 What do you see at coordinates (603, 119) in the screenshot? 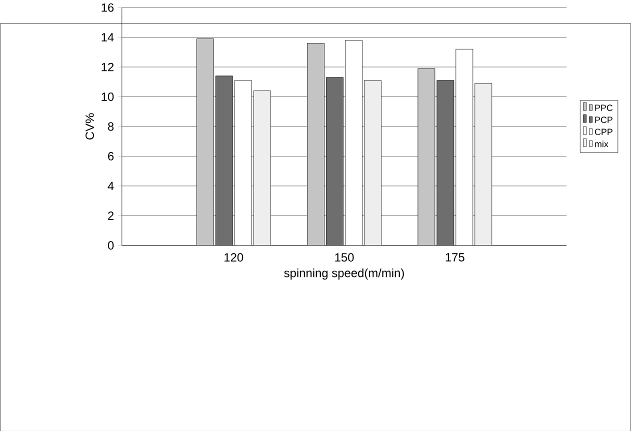
I see `legend-label: PCP` at bounding box center [603, 119].